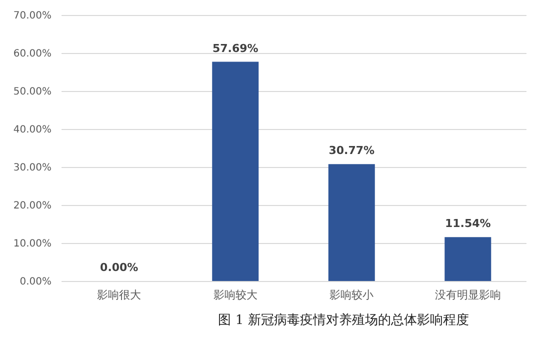 This screenshot has width=556, height=343. What do you see at coordinates (119, 267) in the screenshot?
I see `data-label: 0.00%` at bounding box center [119, 267].